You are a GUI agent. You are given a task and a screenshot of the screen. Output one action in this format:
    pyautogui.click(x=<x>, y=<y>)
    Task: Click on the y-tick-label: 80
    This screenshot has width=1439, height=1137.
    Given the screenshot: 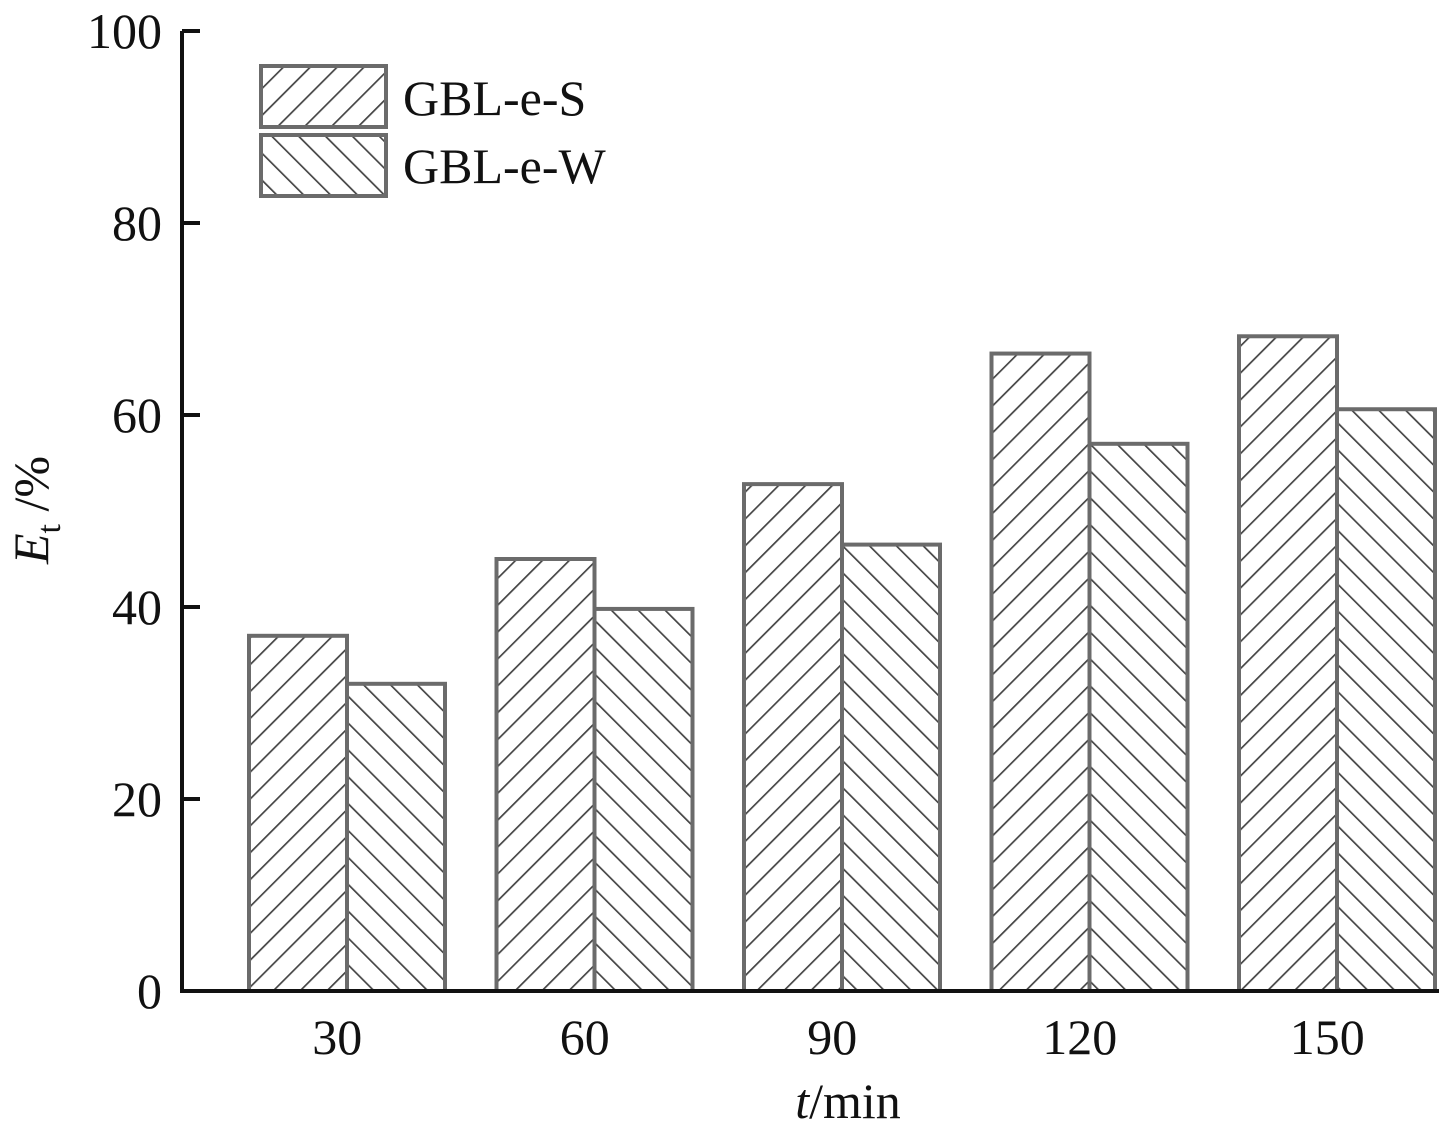 What is the action you would take?
    pyautogui.click(x=137, y=223)
    